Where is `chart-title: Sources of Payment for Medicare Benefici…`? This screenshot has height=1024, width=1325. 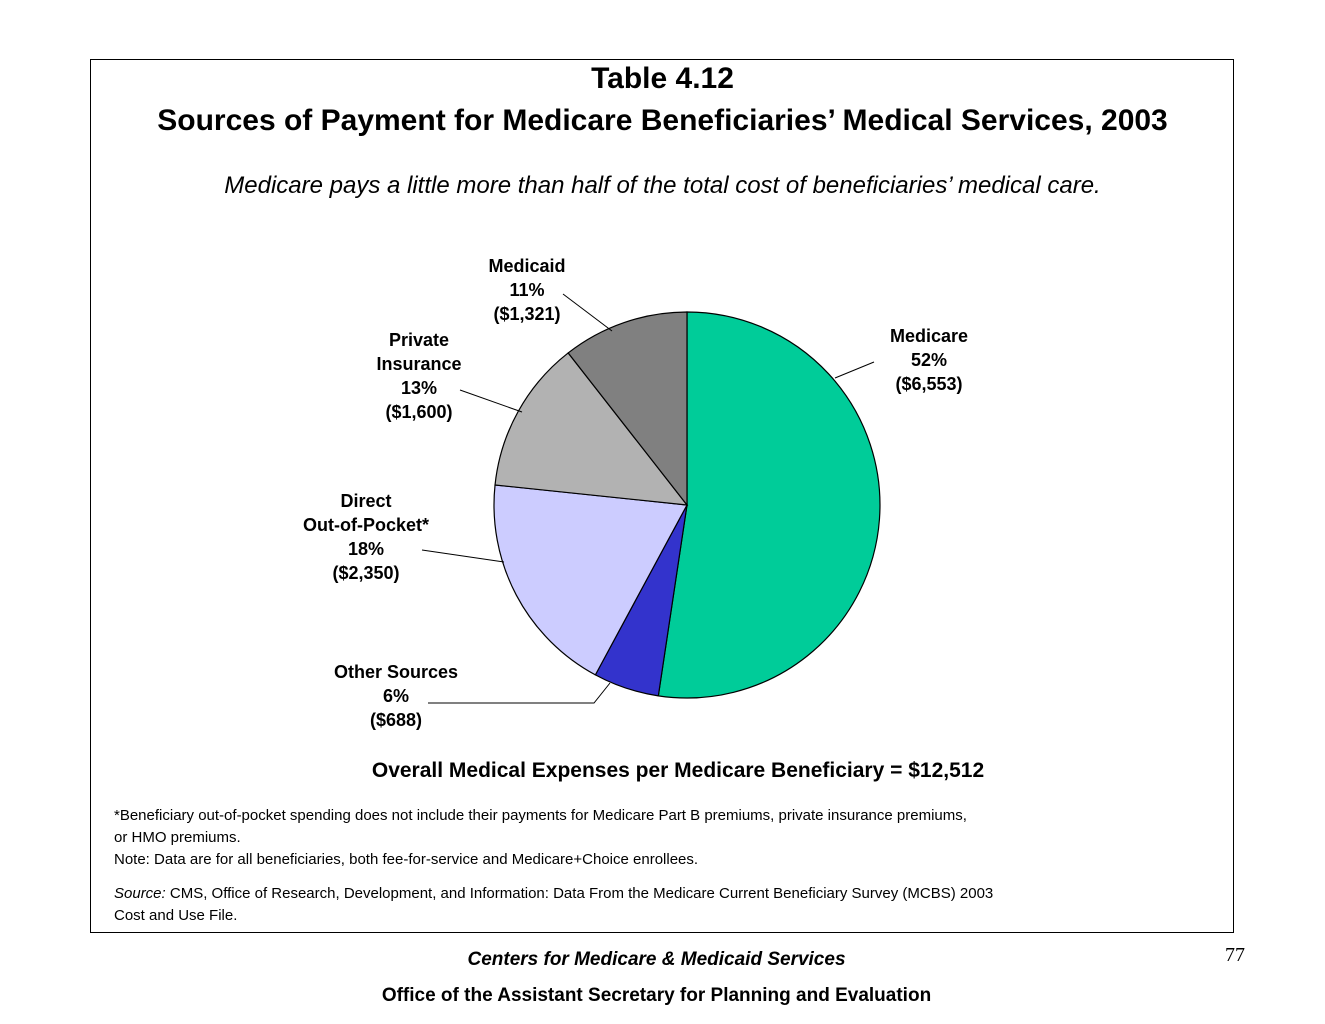 chart-title: Sources of Payment for Medicare Benefici… is located at coordinates (662, 120).